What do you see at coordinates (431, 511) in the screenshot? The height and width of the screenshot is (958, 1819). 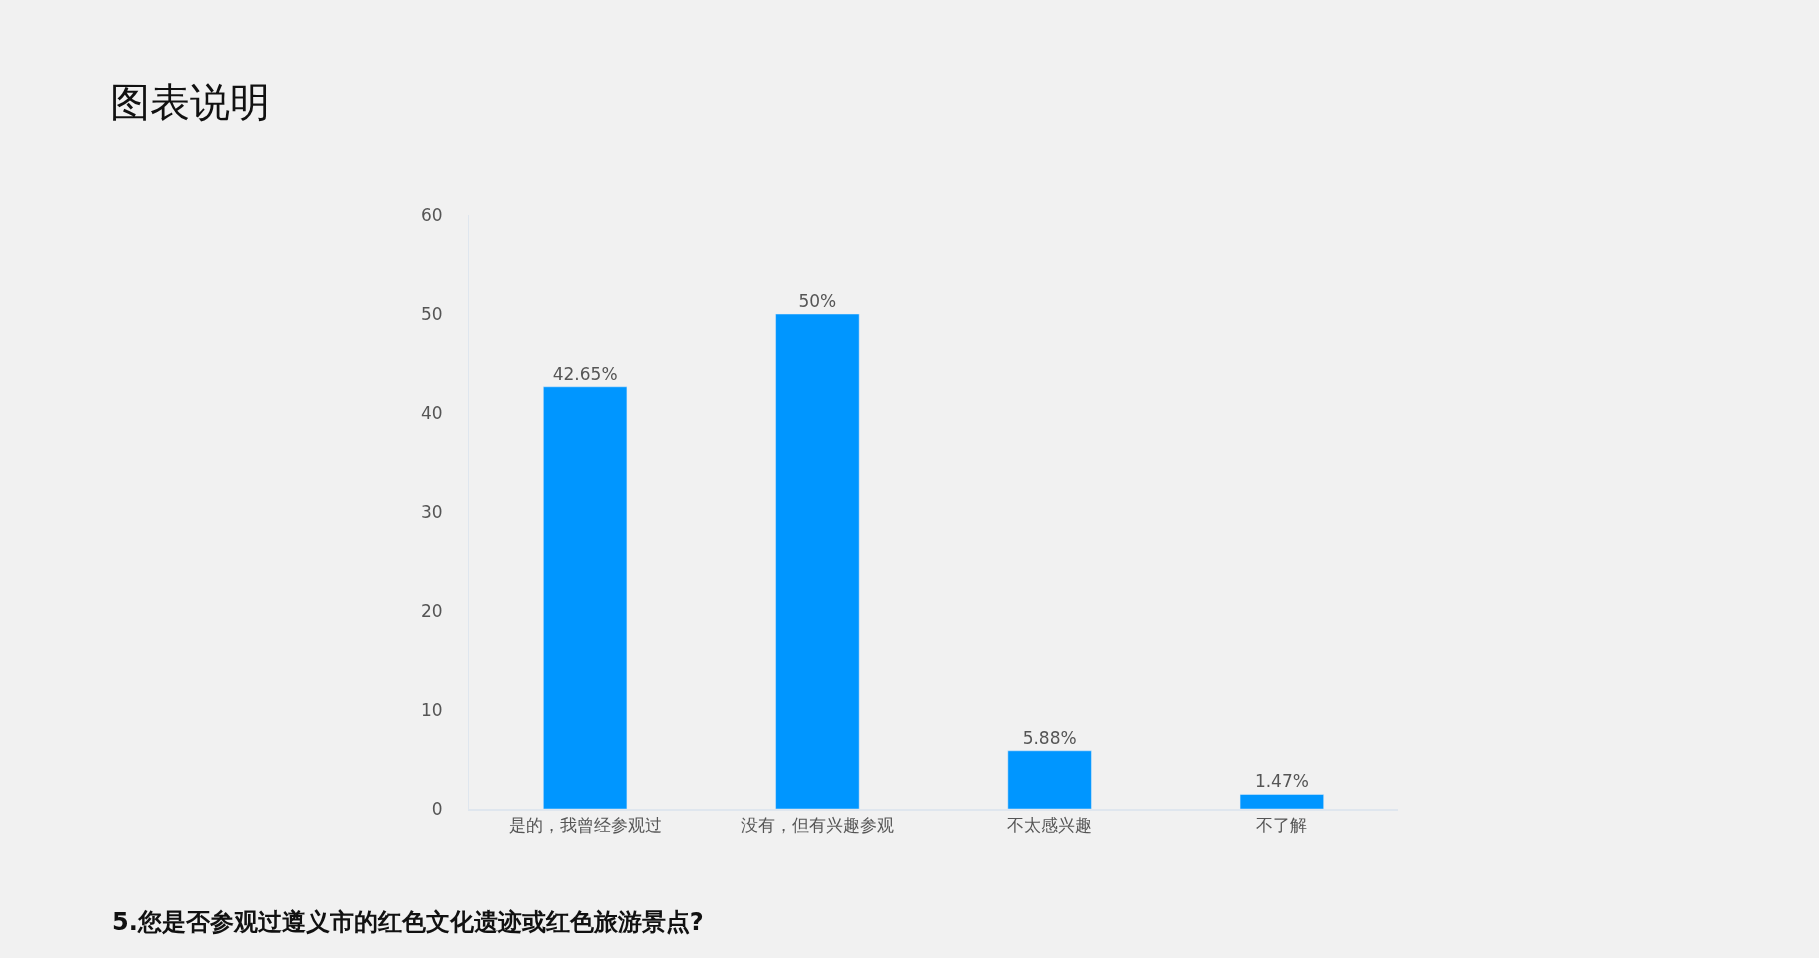 I see `y-tick-label: 30` at bounding box center [431, 511].